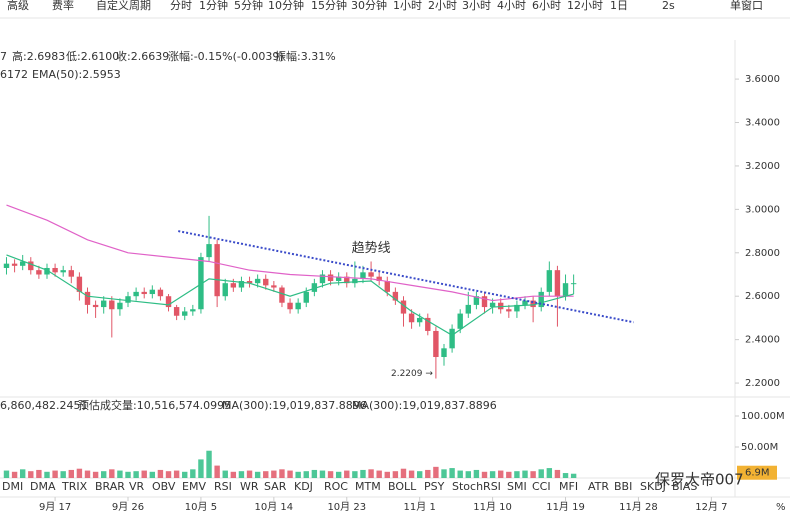  What do you see at coordinates (164, 486) in the screenshot?
I see `indicator-tab: OBV` at bounding box center [164, 486].